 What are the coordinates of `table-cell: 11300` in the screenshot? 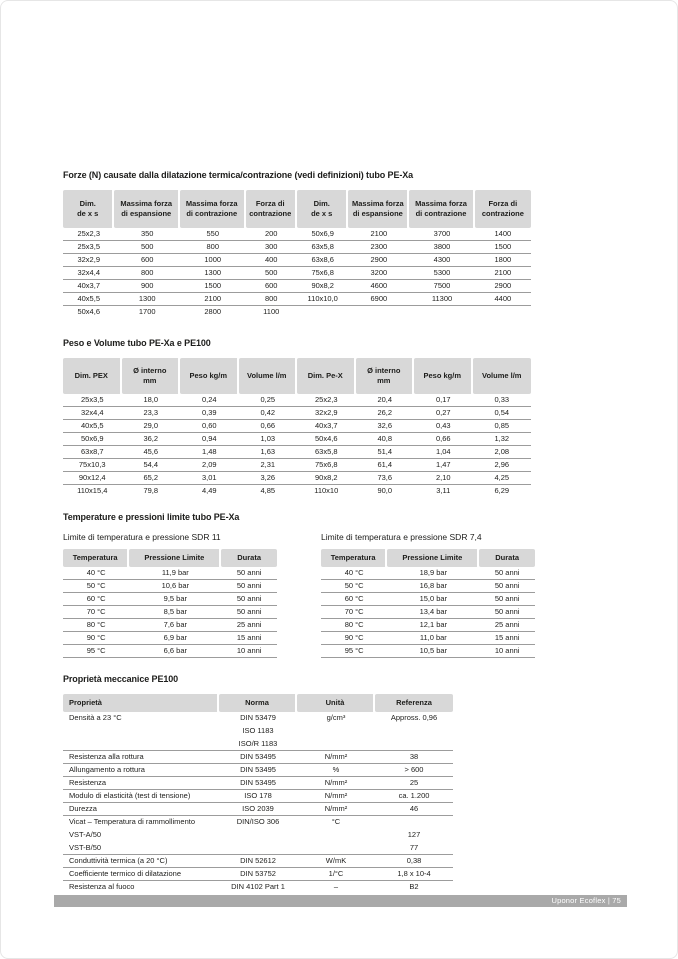 It's located at (442, 299).